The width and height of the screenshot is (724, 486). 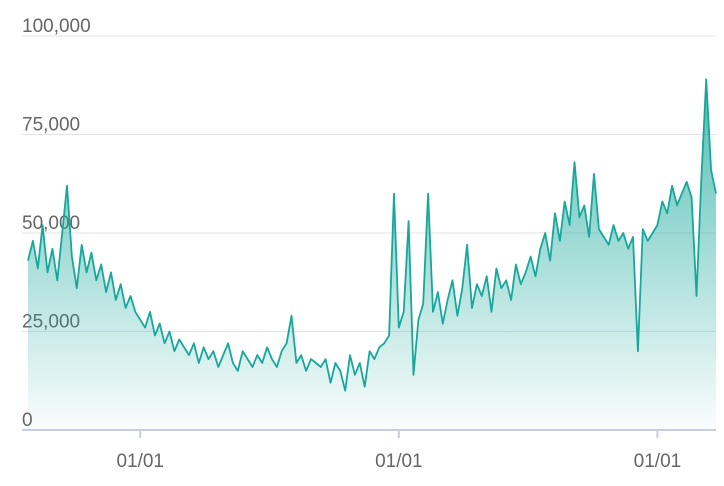 I want to click on y-tick-label: 100,000, so click(x=56, y=26).